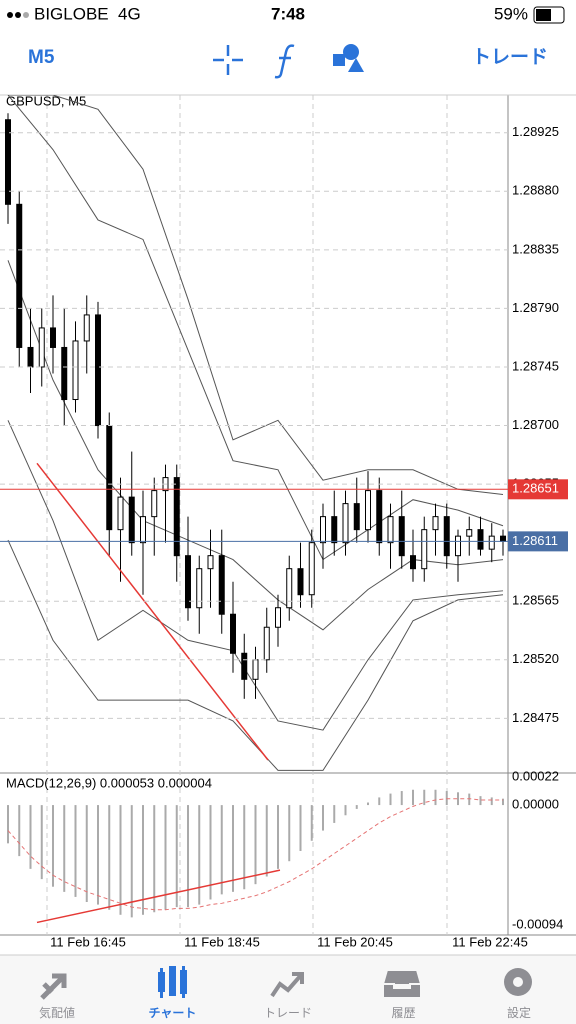 This screenshot has width=576, height=1024. Describe the element at coordinates (228, 60) in the screenshot. I see `crosshair-button` at that location.